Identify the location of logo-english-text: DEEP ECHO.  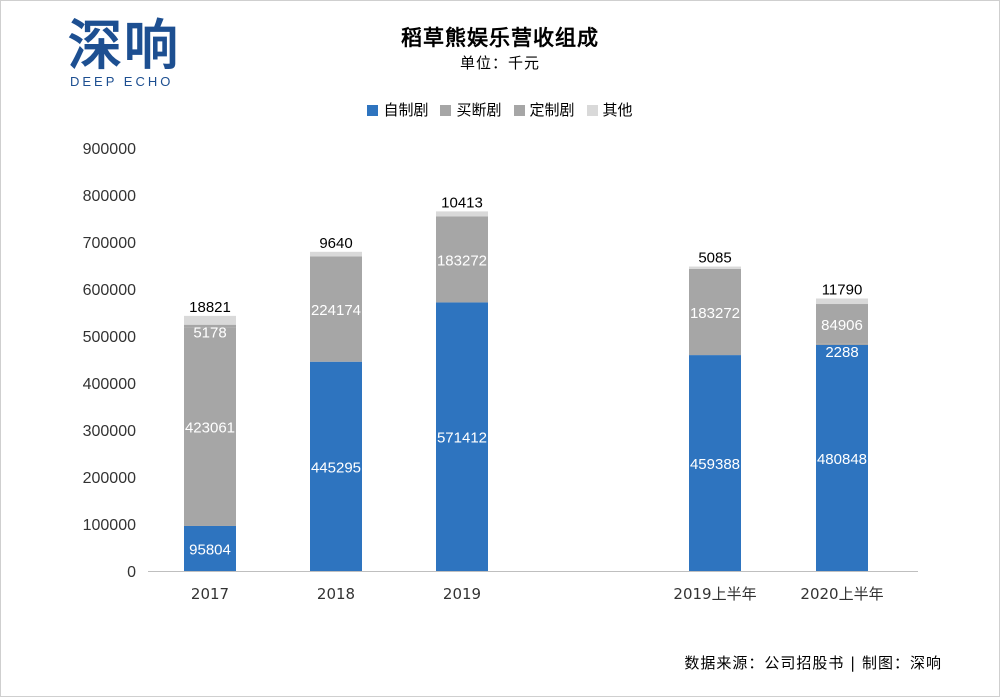
(122, 82).